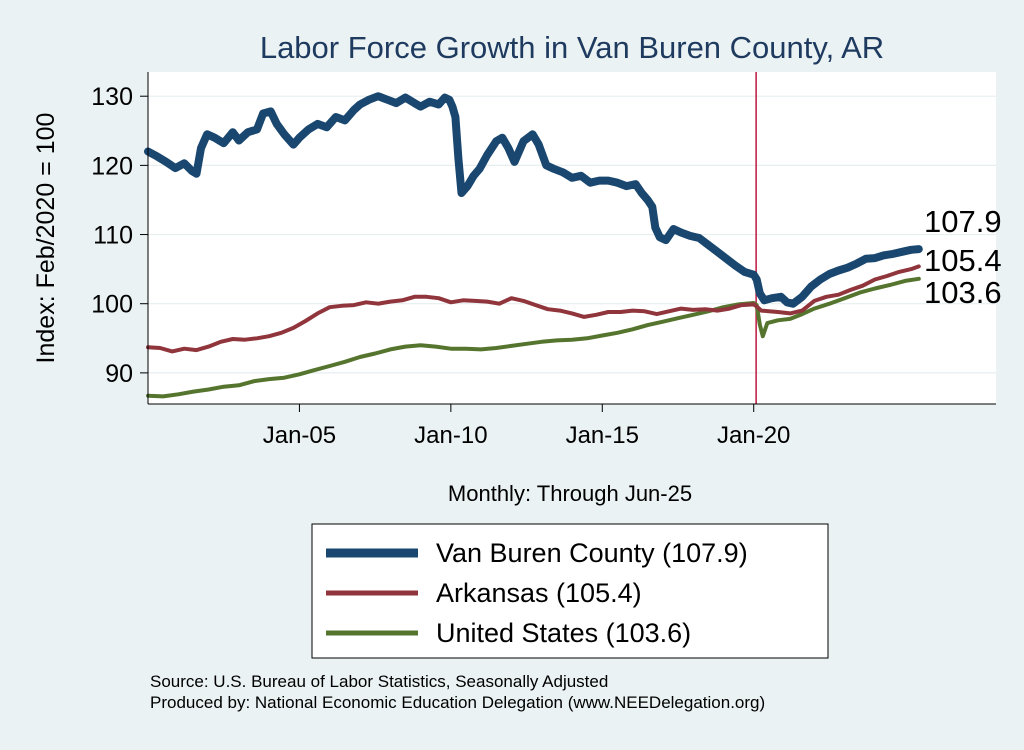 The height and width of the screenshot is (750, 1024). Describe the element at coordinates (570, 493) in the screenshot. I see `x-axis-title: Monthly: Through Jun-25` at that location.